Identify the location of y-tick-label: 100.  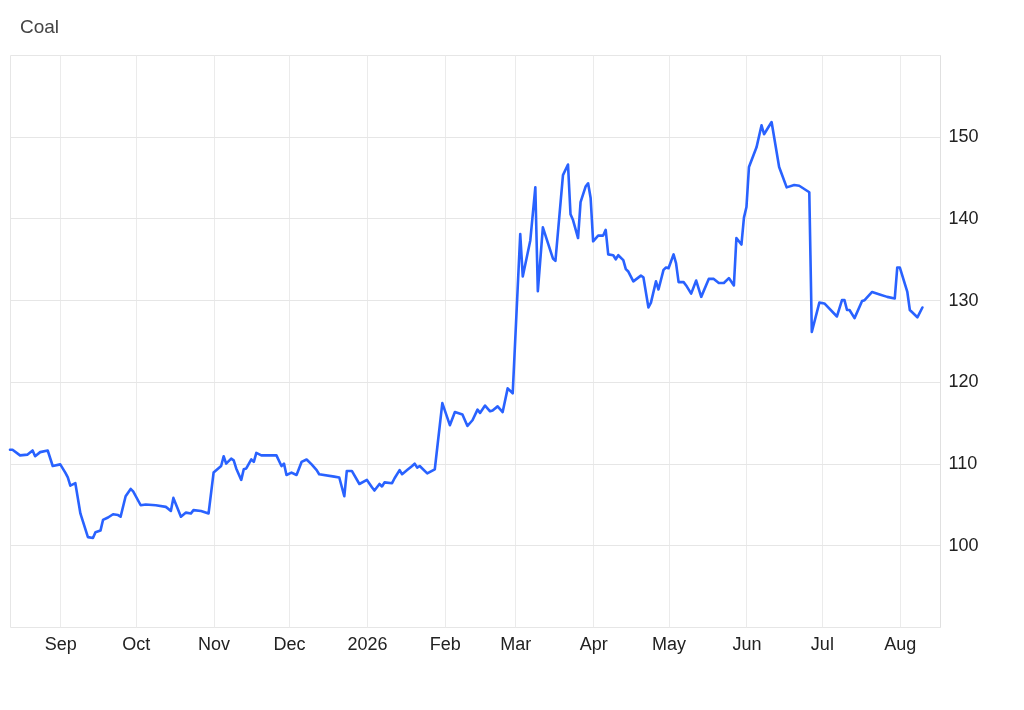
(963, 544).